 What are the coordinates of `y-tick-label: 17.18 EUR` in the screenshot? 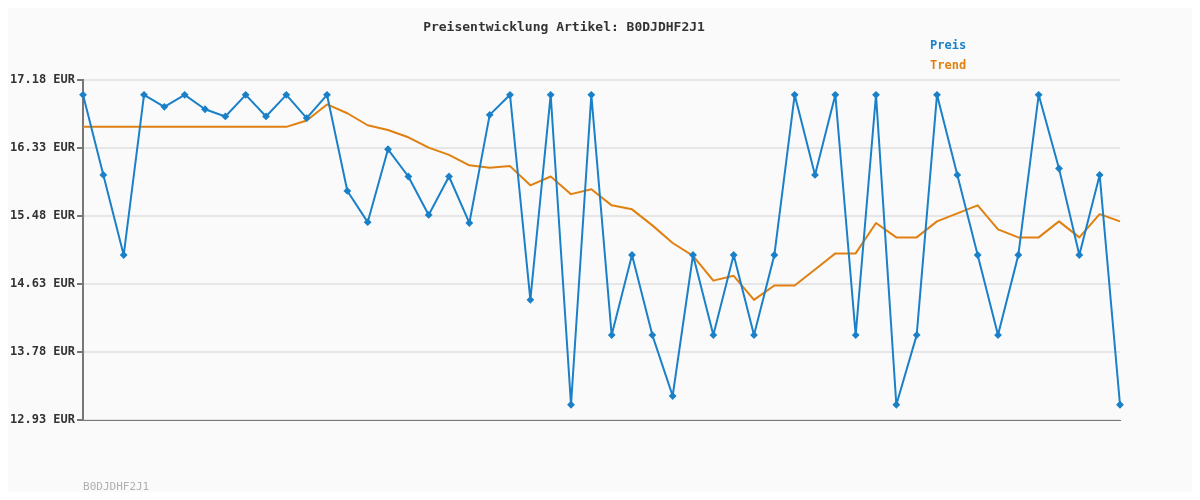 It's located at (42, 78).